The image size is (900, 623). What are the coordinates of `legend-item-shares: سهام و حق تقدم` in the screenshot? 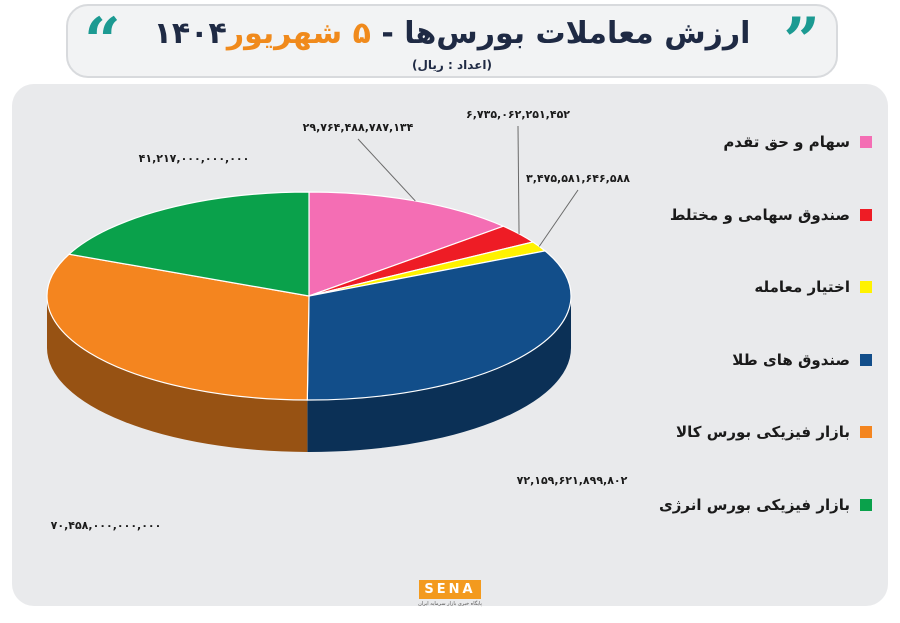 It's located at (756, 142).